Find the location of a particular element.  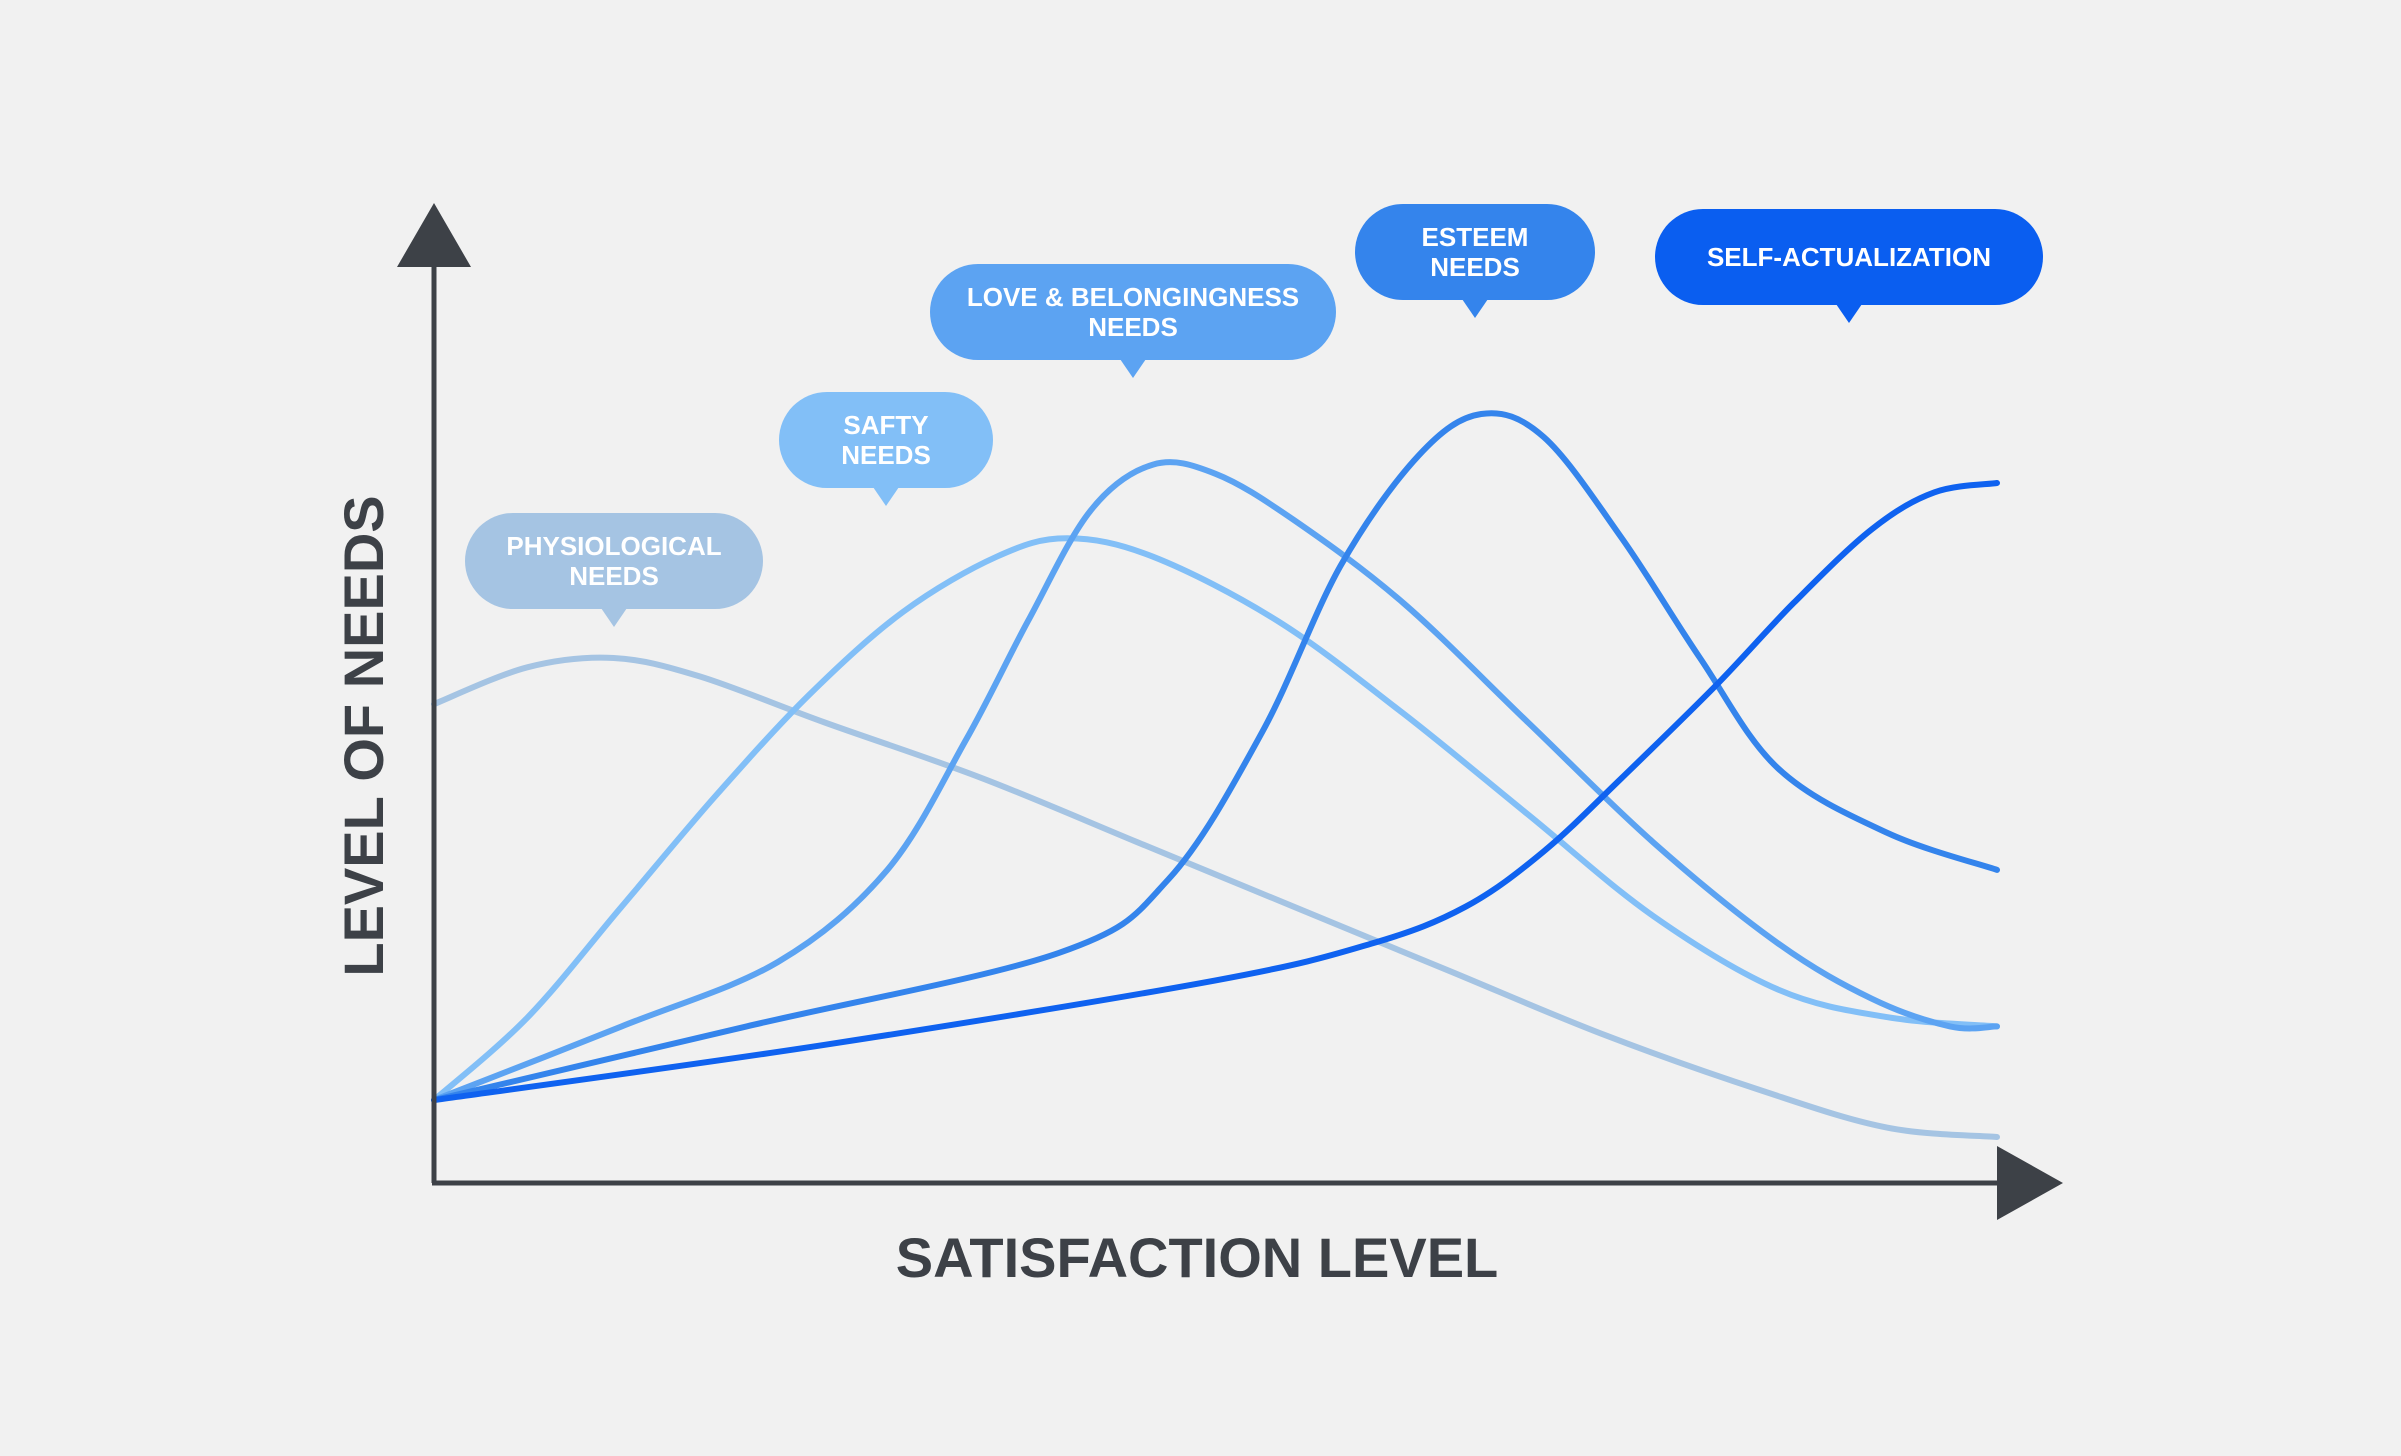

callout-label-line: SAFTY is located at coordinates (885, 425).